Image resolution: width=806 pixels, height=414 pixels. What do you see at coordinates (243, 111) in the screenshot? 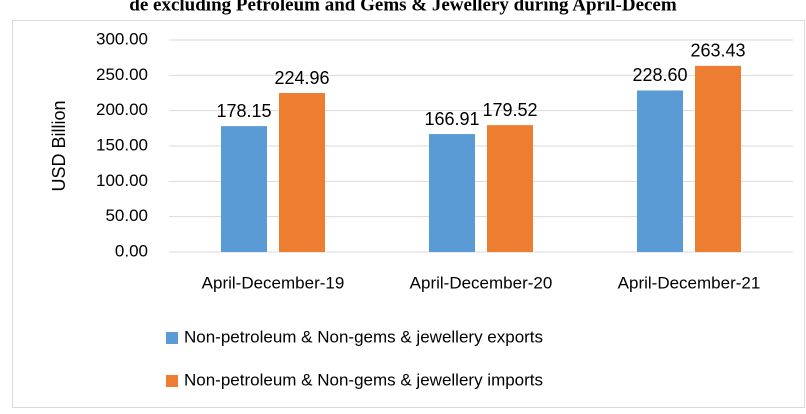
I see `data-label: 178.15` at bounding box center [243, 111].